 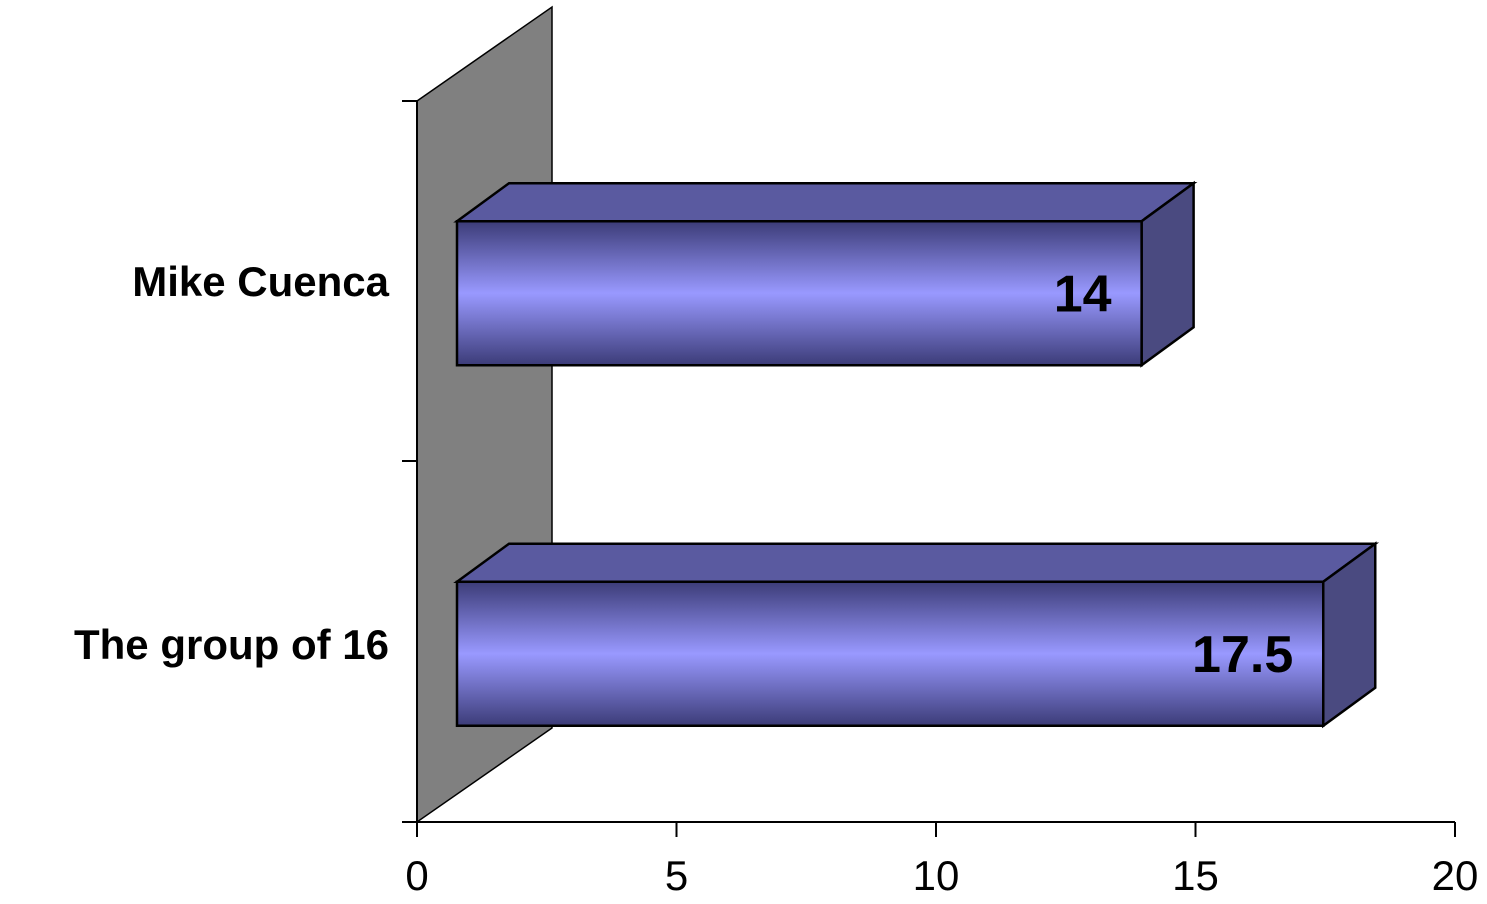 What do you see at coordinates (260, 281) in the screenshot?
I see `category-label-mike-cuenca: Mike Cuenca` at bounding box center [260, 281].